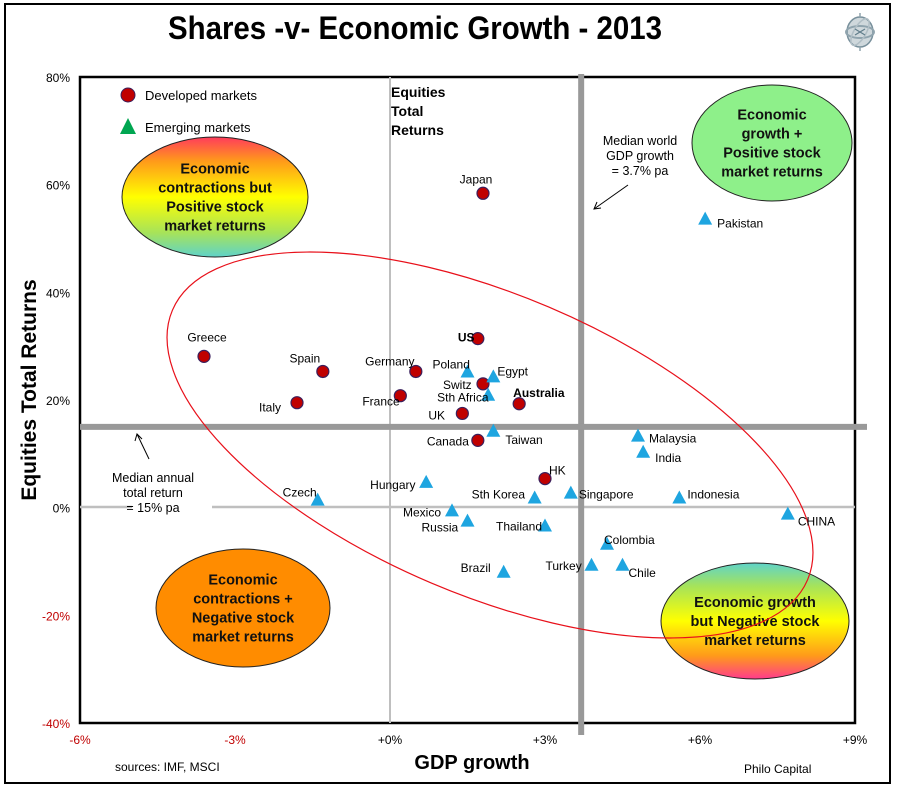 Image resolution: width=897 pixels, height=790 pixels. I want to click on y-tick-label: 20%, so click(58, 401).